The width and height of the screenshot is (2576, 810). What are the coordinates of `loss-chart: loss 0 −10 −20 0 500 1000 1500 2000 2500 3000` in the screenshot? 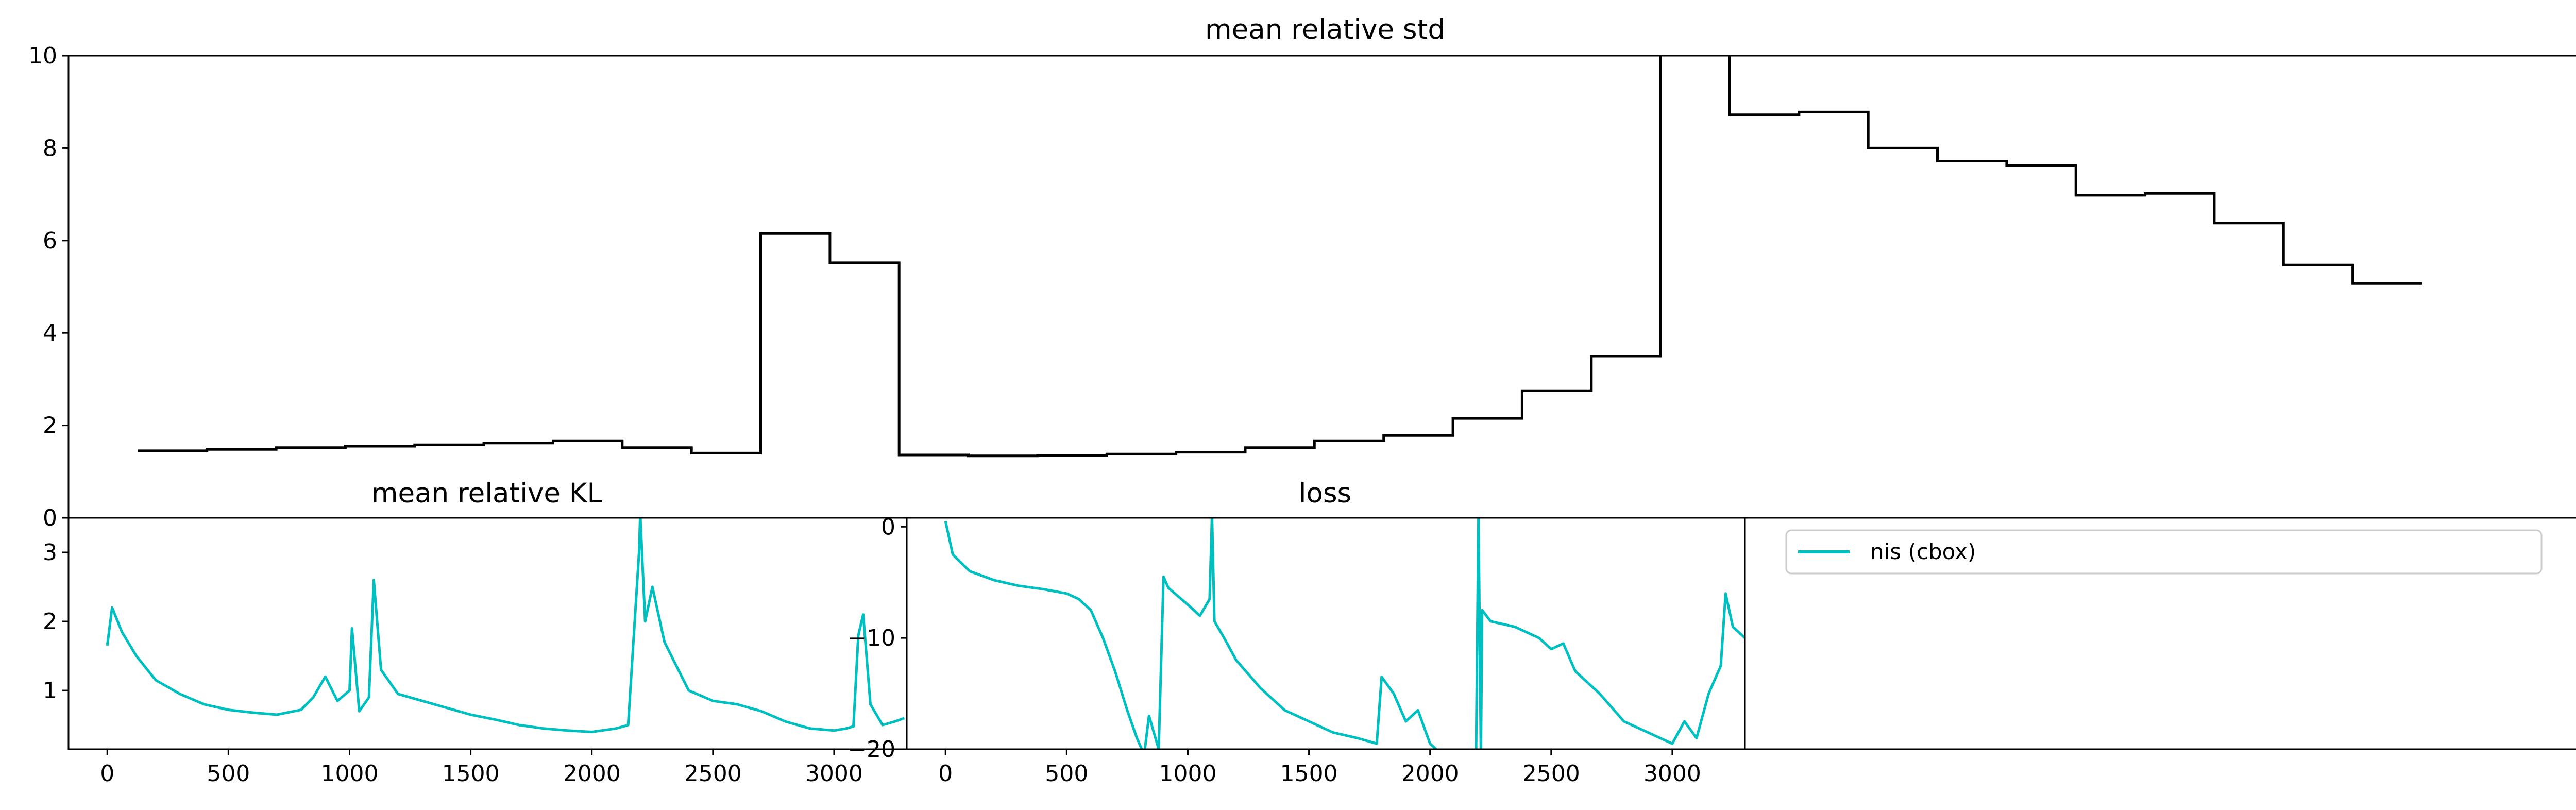 It's located at (1297, 632).